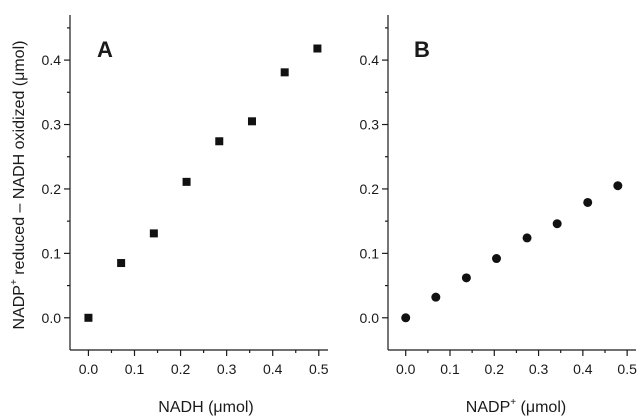  Describe the element at coordinates (541, 407) in the screenshot. I see `panel-b-x-axis-title-part3: (μmol)` at that location.